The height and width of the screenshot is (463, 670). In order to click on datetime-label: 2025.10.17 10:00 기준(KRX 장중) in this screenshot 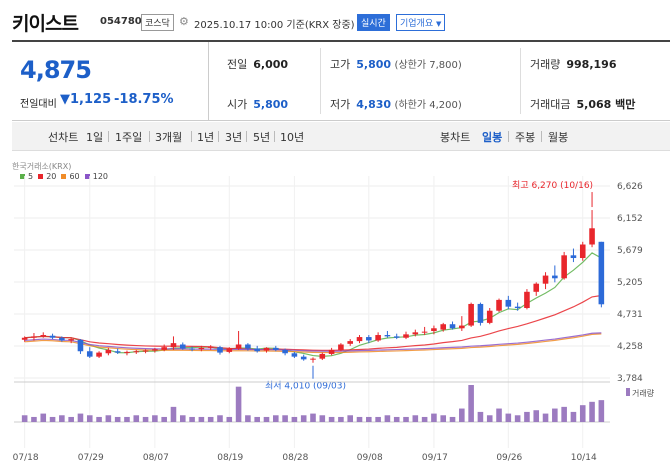, I will do `click(274, 25)`.